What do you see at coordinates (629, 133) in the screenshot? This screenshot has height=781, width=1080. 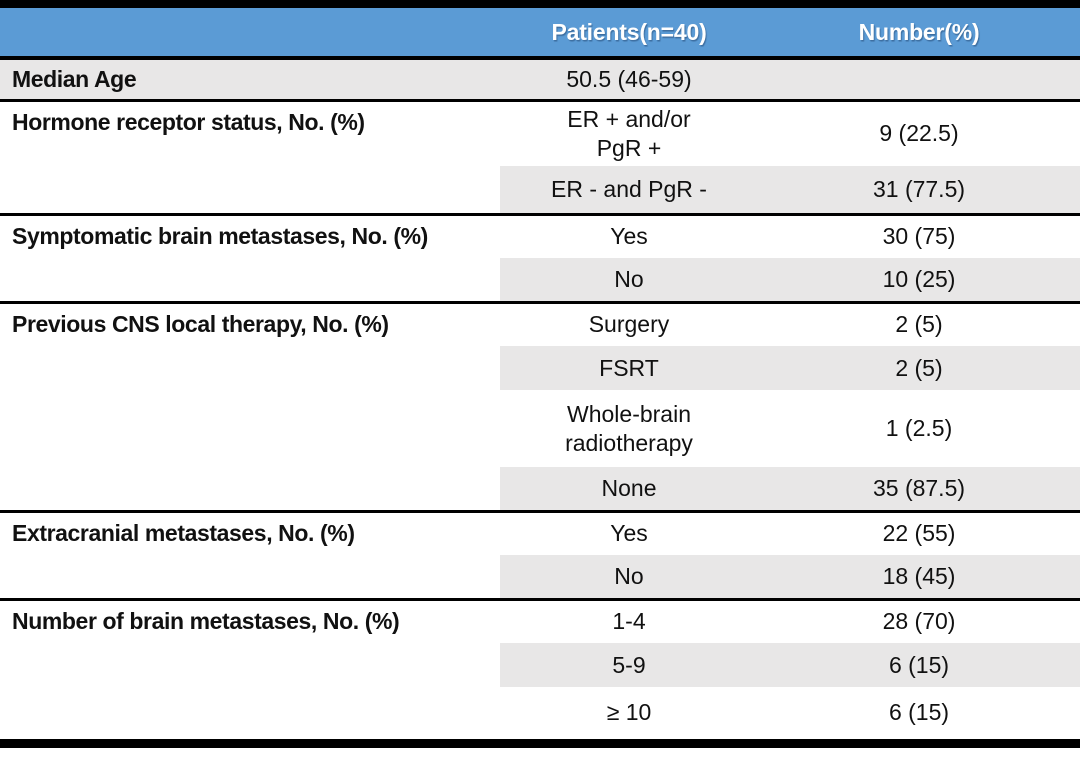 I see `patients-cell: ER + and/or PgR +` at bounding box center [629, 133].